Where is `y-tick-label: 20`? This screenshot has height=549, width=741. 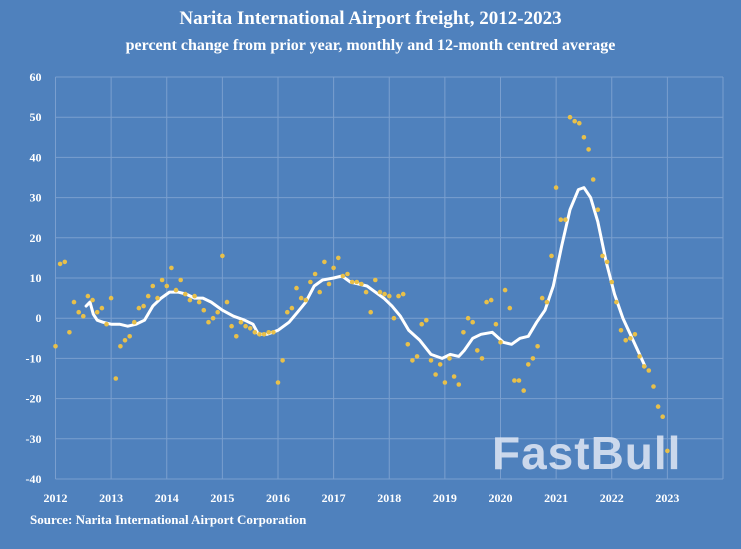 y-tick-label: 20 is located at coordinates (36, 238).